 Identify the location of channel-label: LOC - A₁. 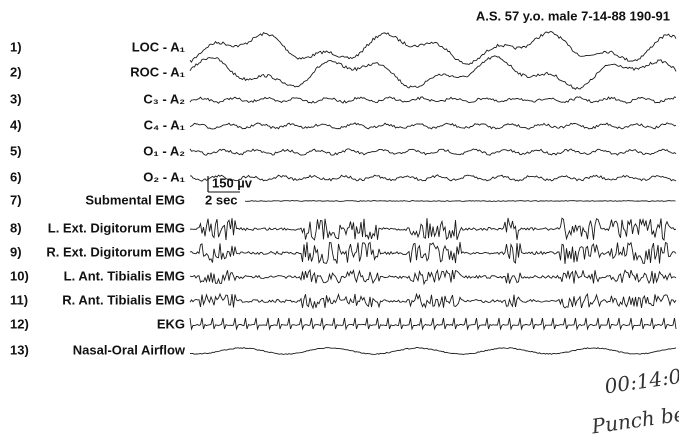
(158, 46).